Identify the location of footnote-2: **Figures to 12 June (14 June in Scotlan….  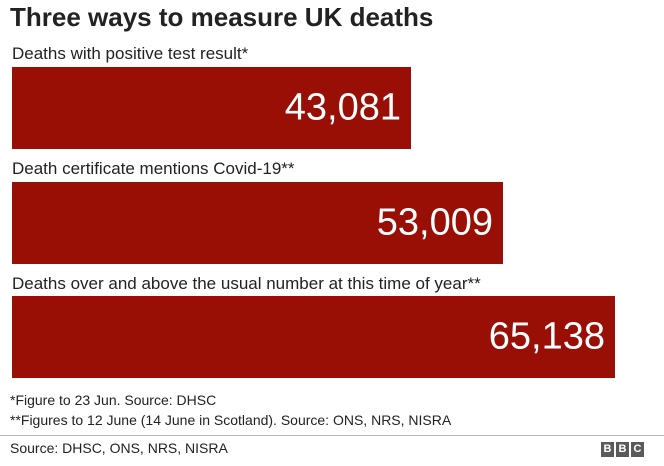
(231, 420).